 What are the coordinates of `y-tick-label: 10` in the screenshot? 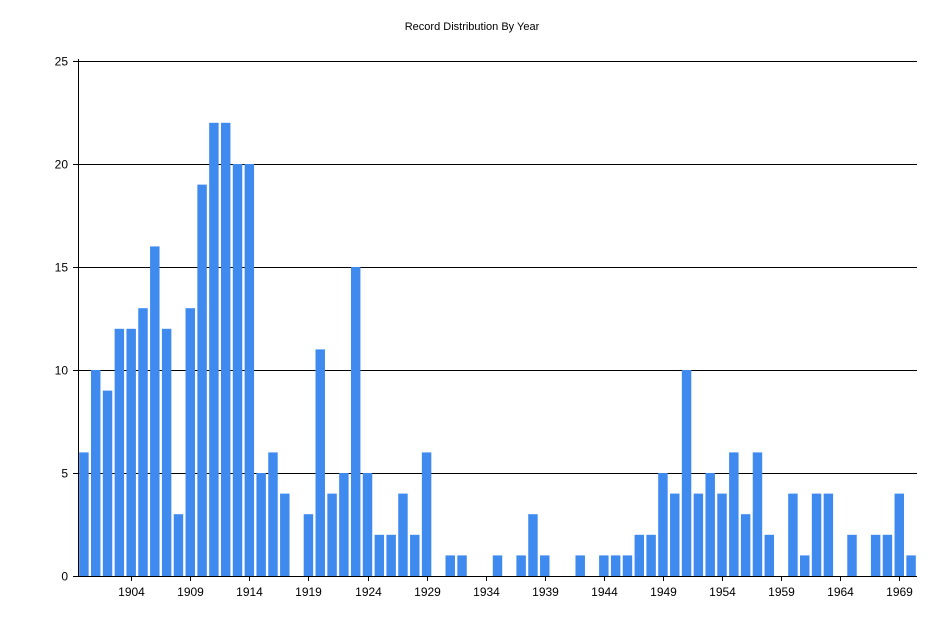 It's located at (62, 371).